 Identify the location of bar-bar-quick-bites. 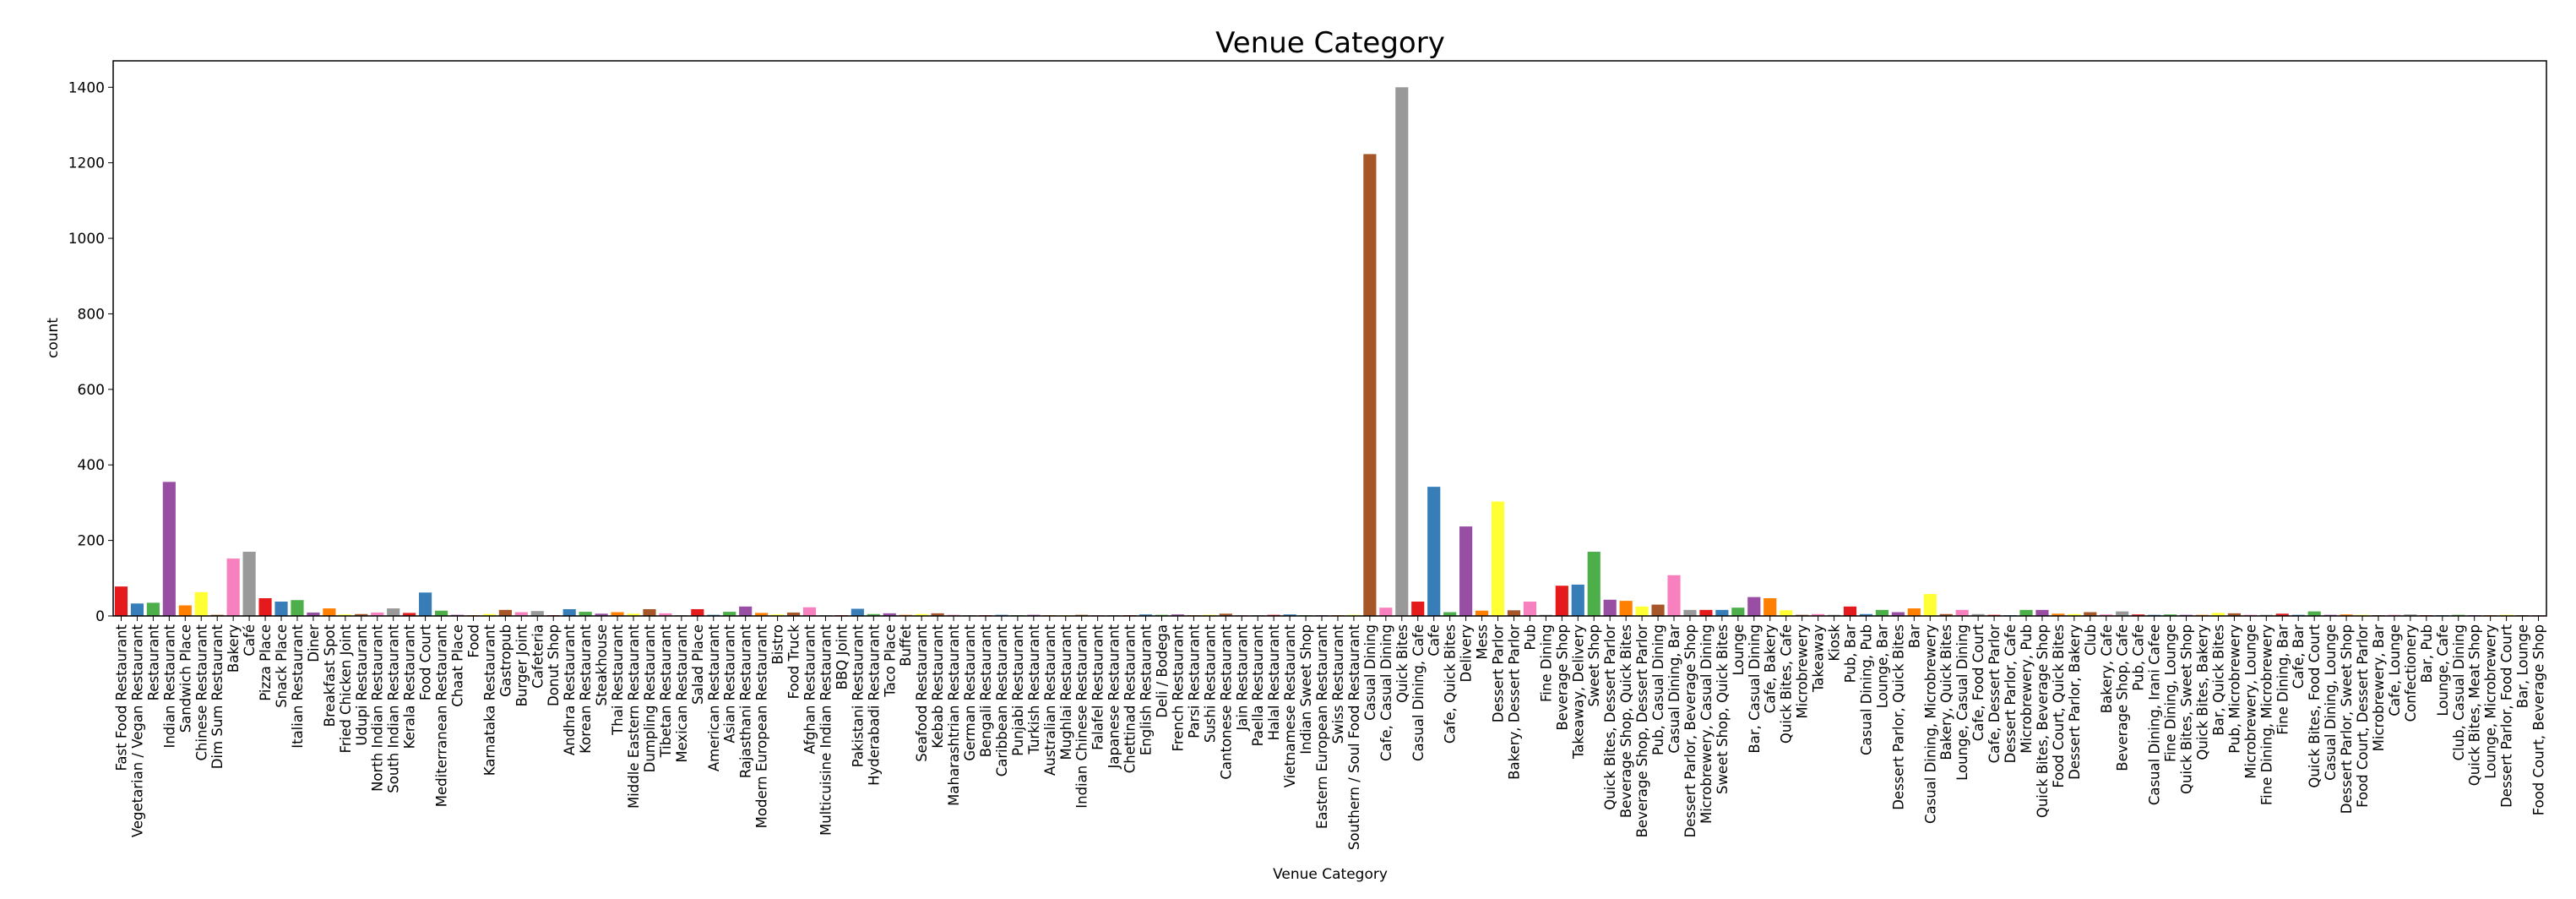
(2218, 614).